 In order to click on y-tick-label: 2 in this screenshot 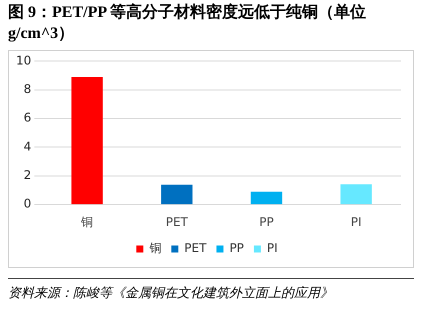, I will do `click(28, 175)`.